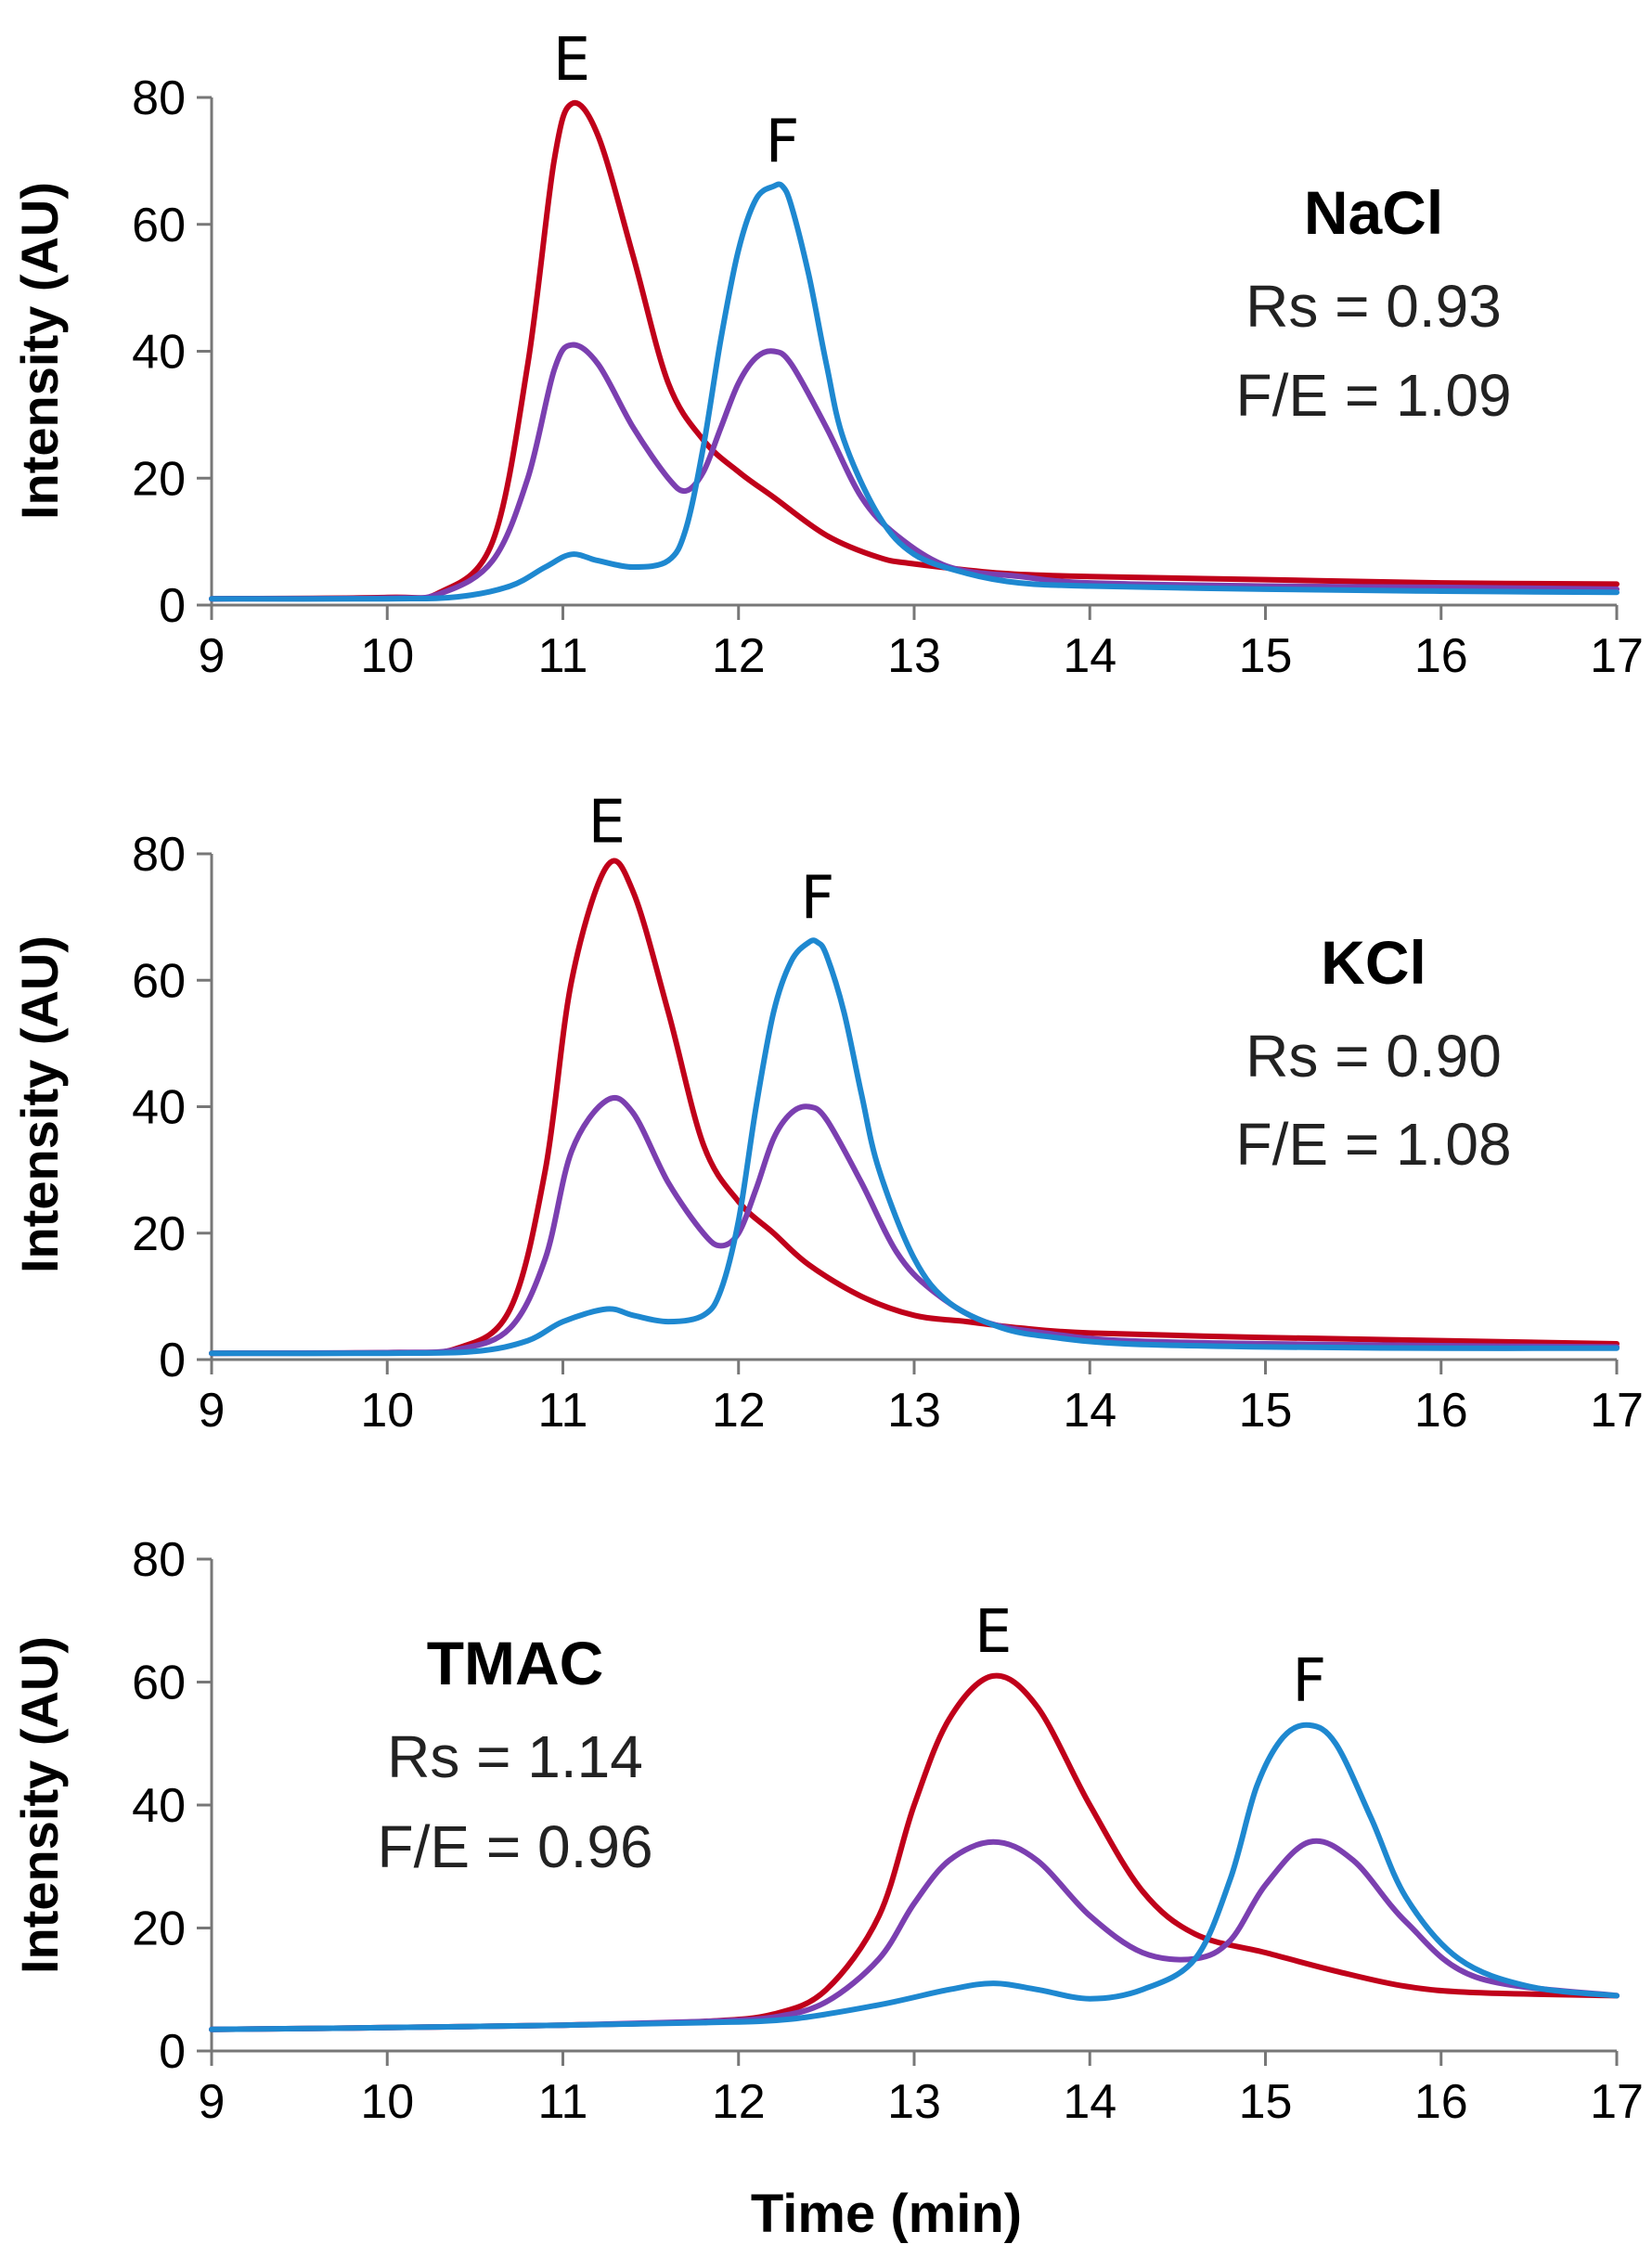  What do you see at coordinates (514, 1846) in the screenshot?
I see `ratio-label: F/E = 0.96` at bounding box center [514, 1846].